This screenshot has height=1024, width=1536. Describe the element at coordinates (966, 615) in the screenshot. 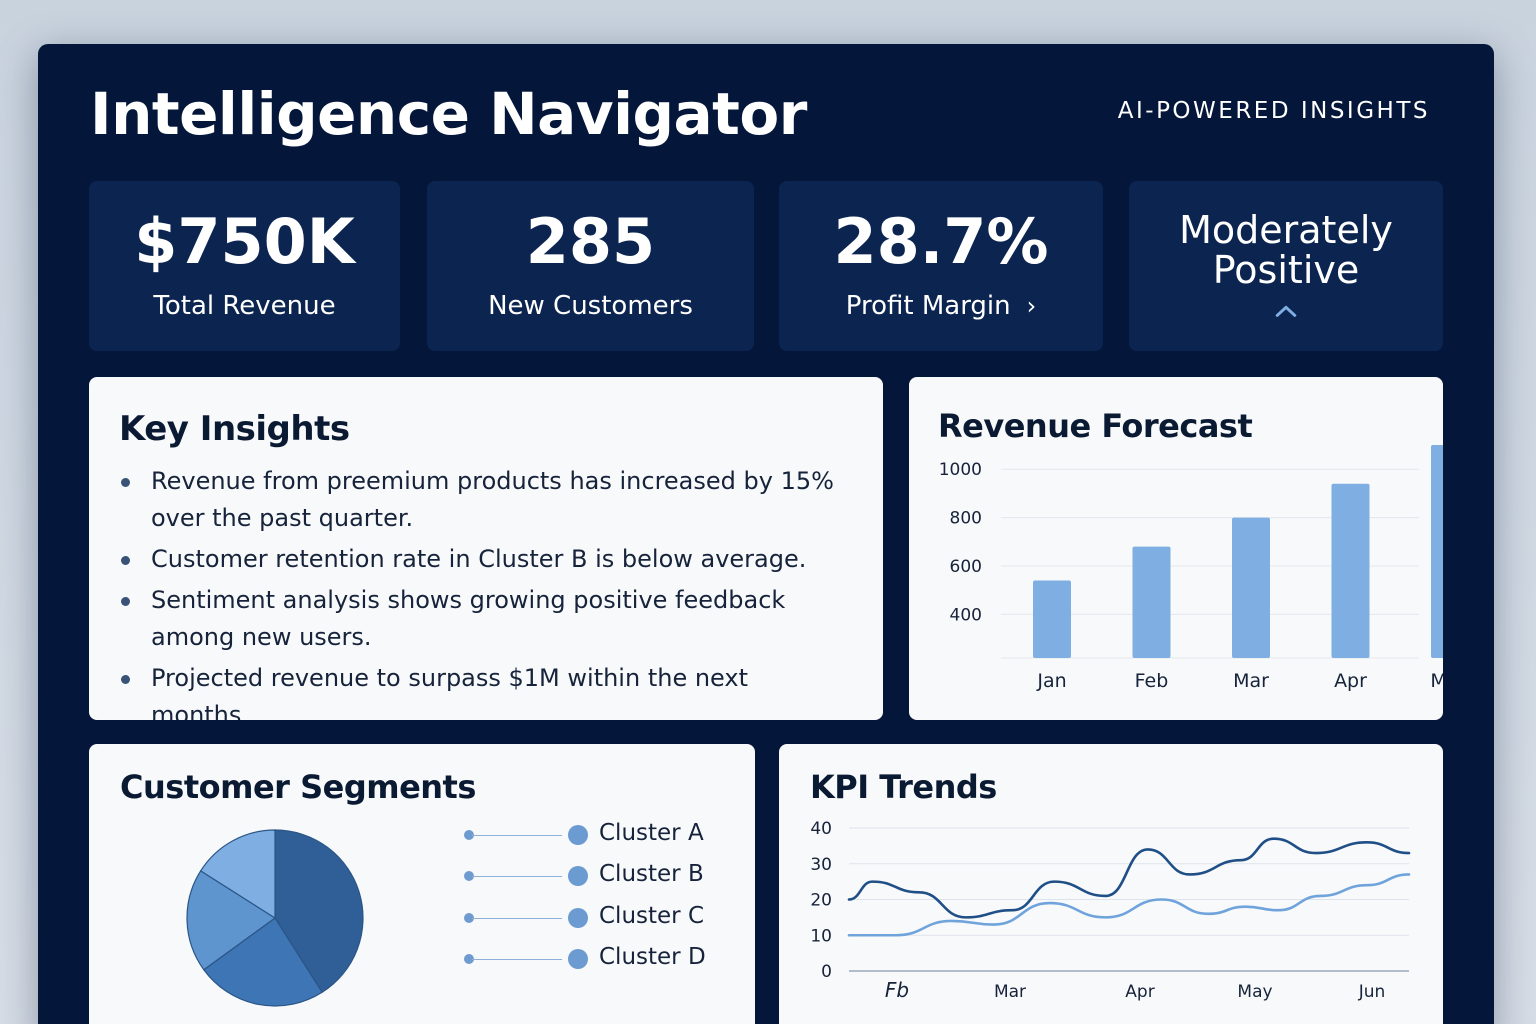

I see `bar-y-tick-label: 400` at that location.